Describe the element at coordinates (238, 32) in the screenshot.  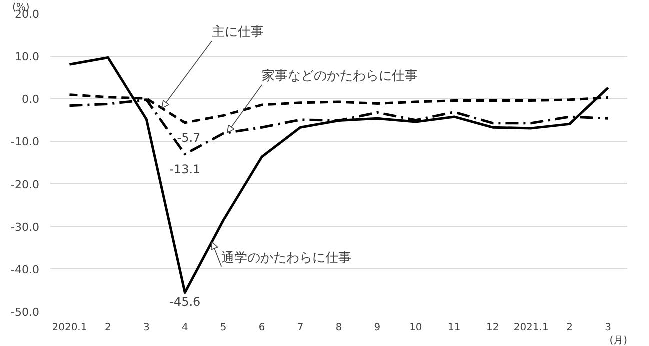
I see `text: 主に仕事` at that location.